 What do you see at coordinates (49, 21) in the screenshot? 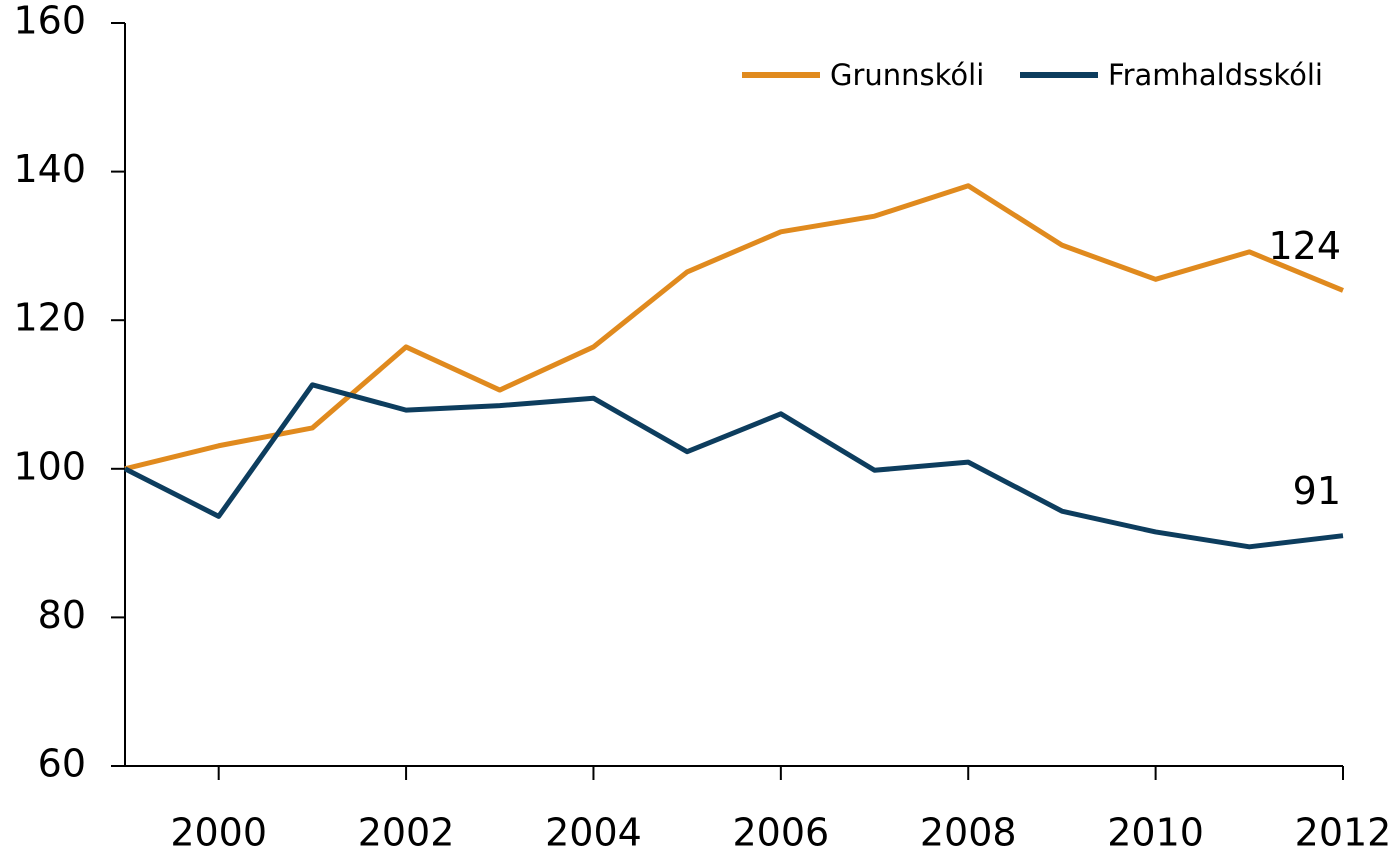
I see `y-tick-label: 160` at bounding box center [49, 21].